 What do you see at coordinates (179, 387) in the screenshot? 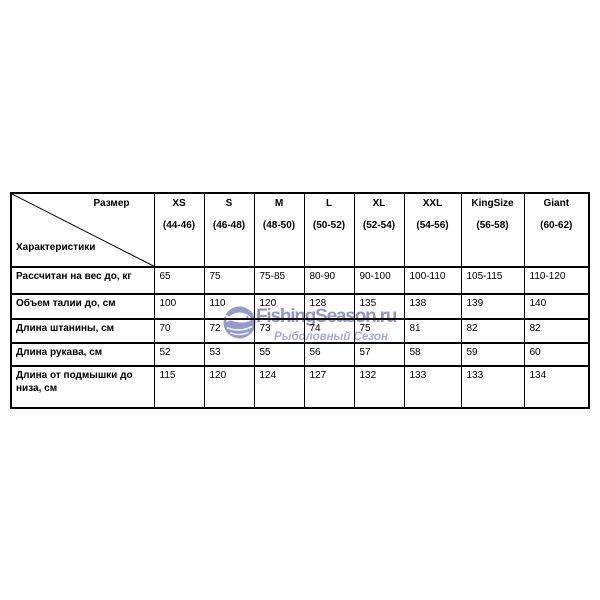
I see `value-cell: 115` at bounding box center [179, 387].